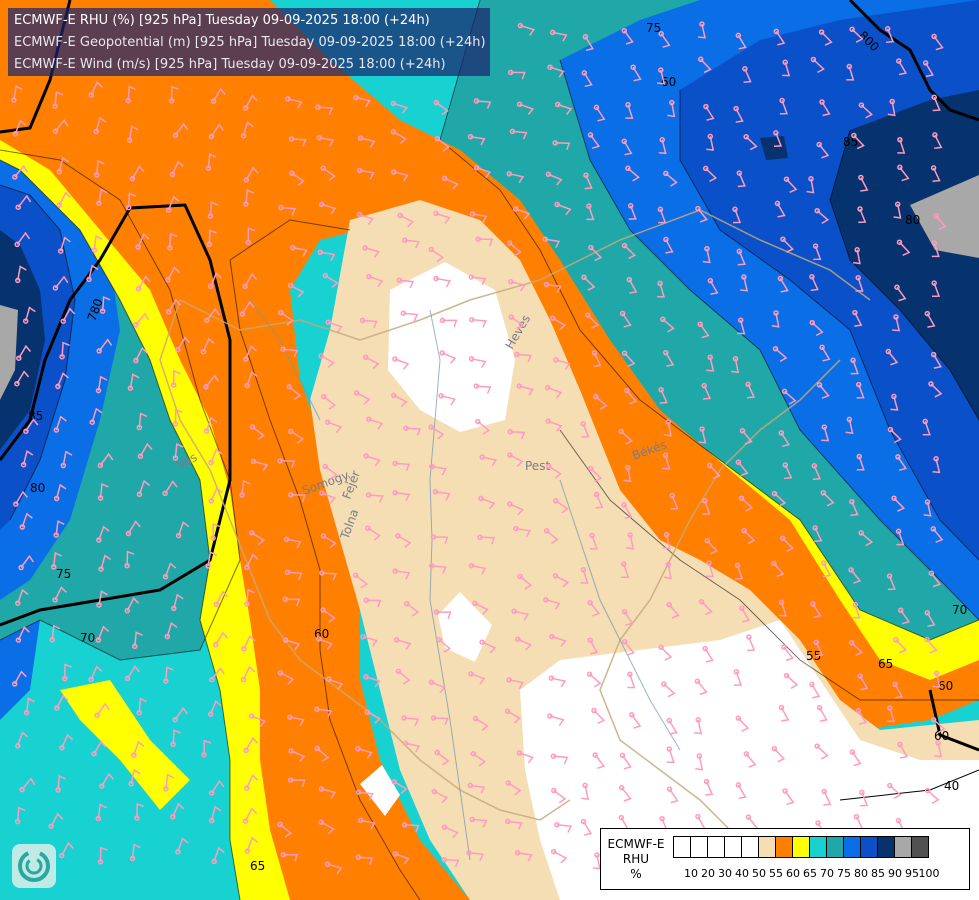 Image resolution: width=979 pixels, height=900 pixels. Describe the element at coordinates (813, 656) in the screenshot. I see `contour-label: 55` at that location.